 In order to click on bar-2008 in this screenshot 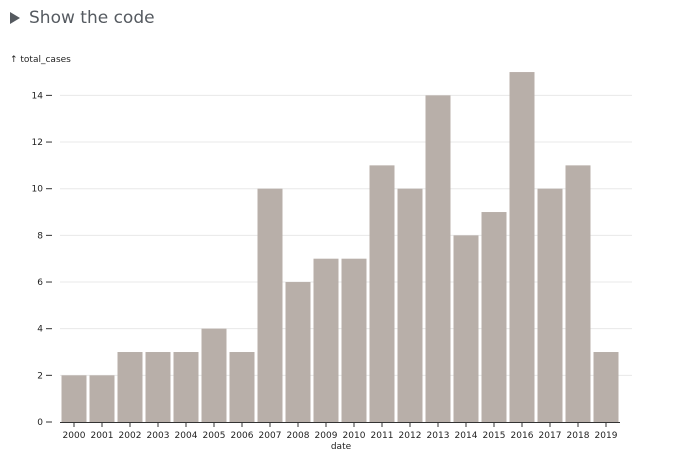, I will do `click(298, 352)`.